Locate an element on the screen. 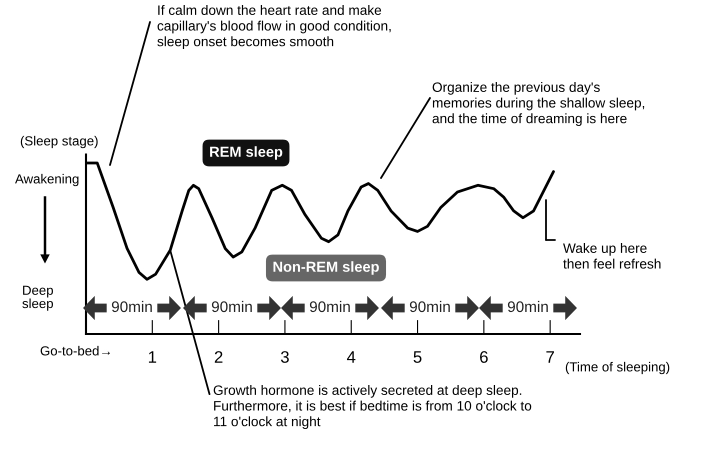 The width and height of the screenshot is (720, 461). annotation: Growth hormone is actively secreted at deep sleep. Furthermore, it is best if bedtime is from 10 o'clock to 11 o'clock at night is located at coordinates (373, 407).